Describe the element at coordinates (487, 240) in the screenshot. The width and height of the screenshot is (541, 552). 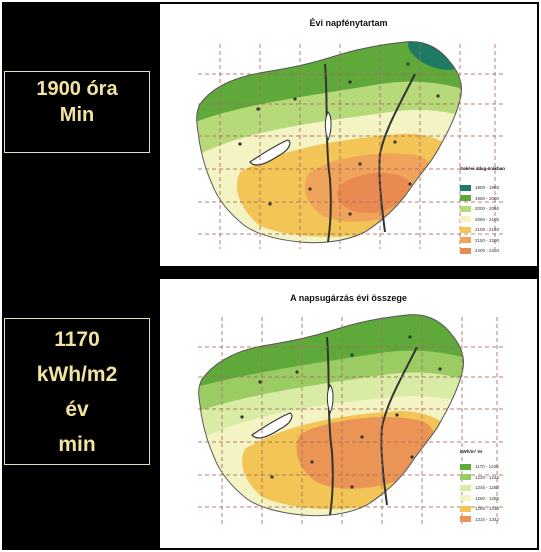
I see `legend-label: 2150 - 2200` at that location.